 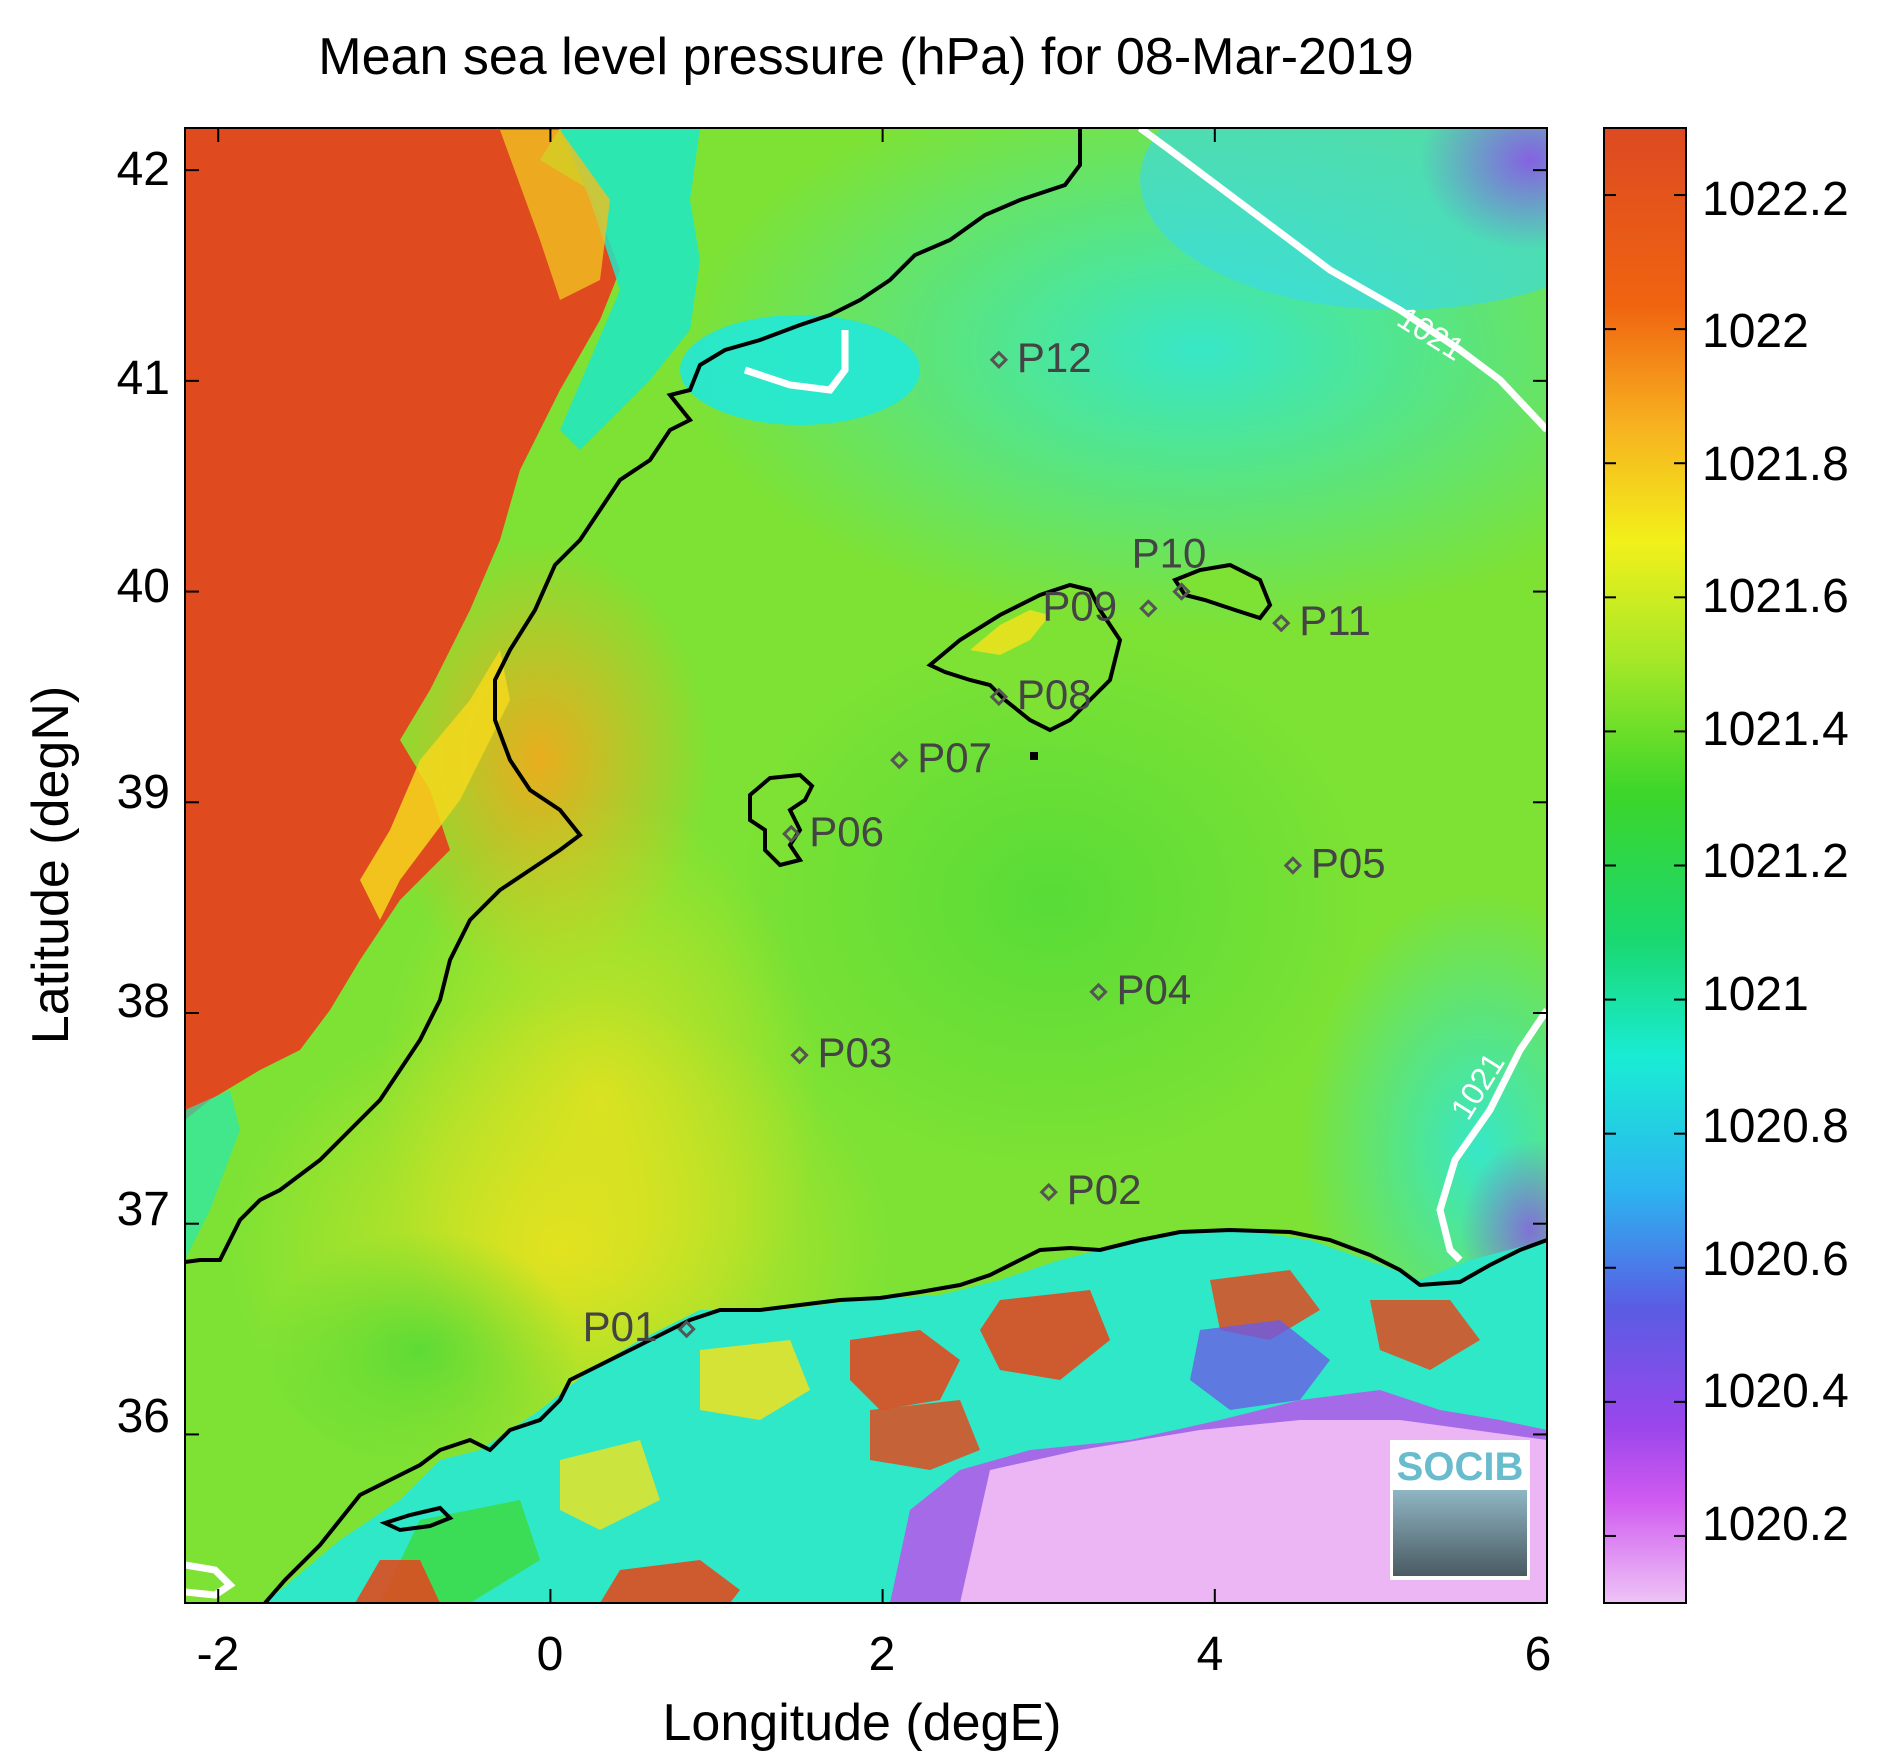 What do you see at coordinates (791, 834) in the screenshot?
I see `station-marker-p06` at bounding box center [791, 834].